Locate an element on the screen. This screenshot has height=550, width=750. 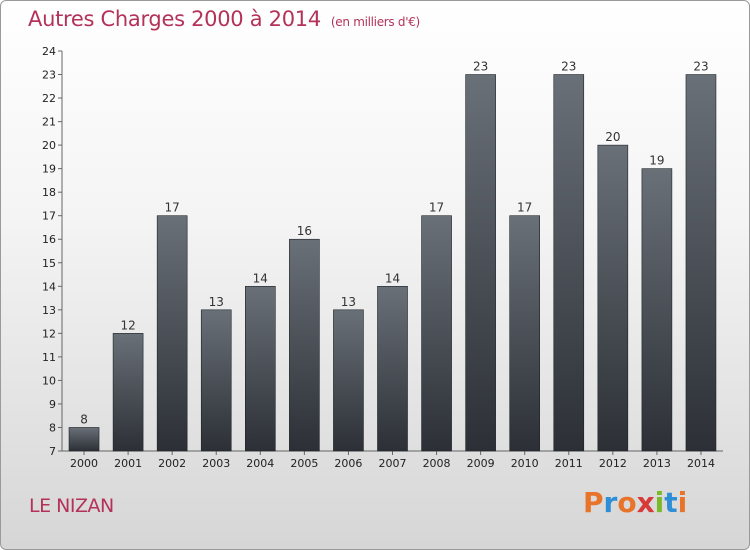
brand-letter: r is located at coordinates (610, 502).